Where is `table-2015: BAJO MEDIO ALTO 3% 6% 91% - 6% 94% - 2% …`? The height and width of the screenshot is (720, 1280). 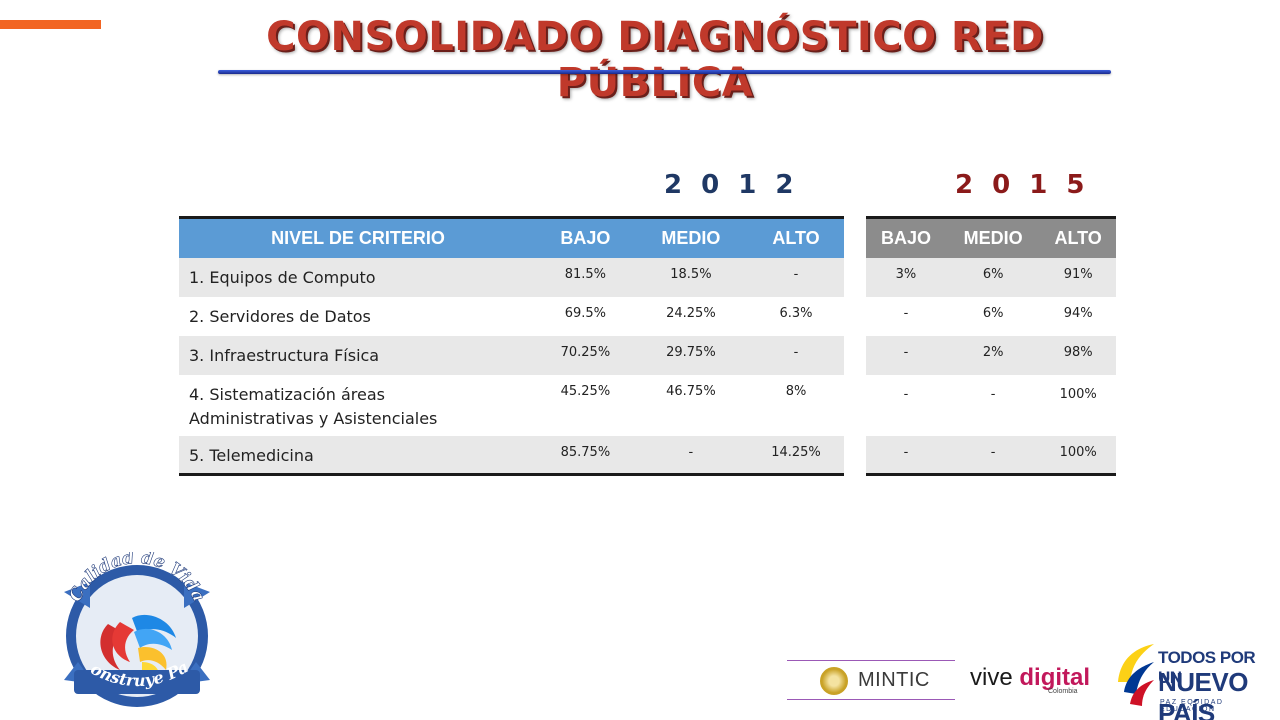 table-2015: BAJO MEDIO ALTO 3% 6% 91% - 6% 94% - 2% … is located at coordinates (991, 346).